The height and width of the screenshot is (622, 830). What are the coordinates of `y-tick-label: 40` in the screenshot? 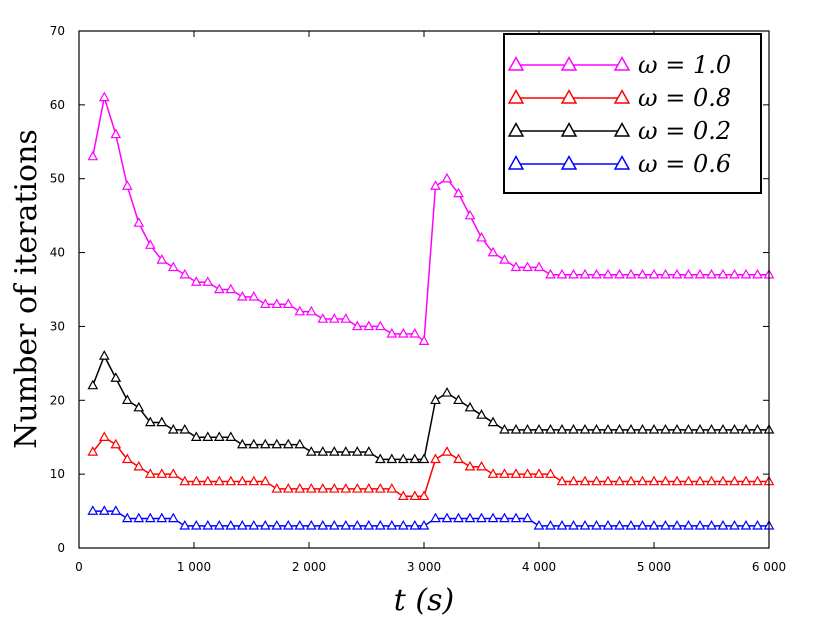 It's located at (57, 253).